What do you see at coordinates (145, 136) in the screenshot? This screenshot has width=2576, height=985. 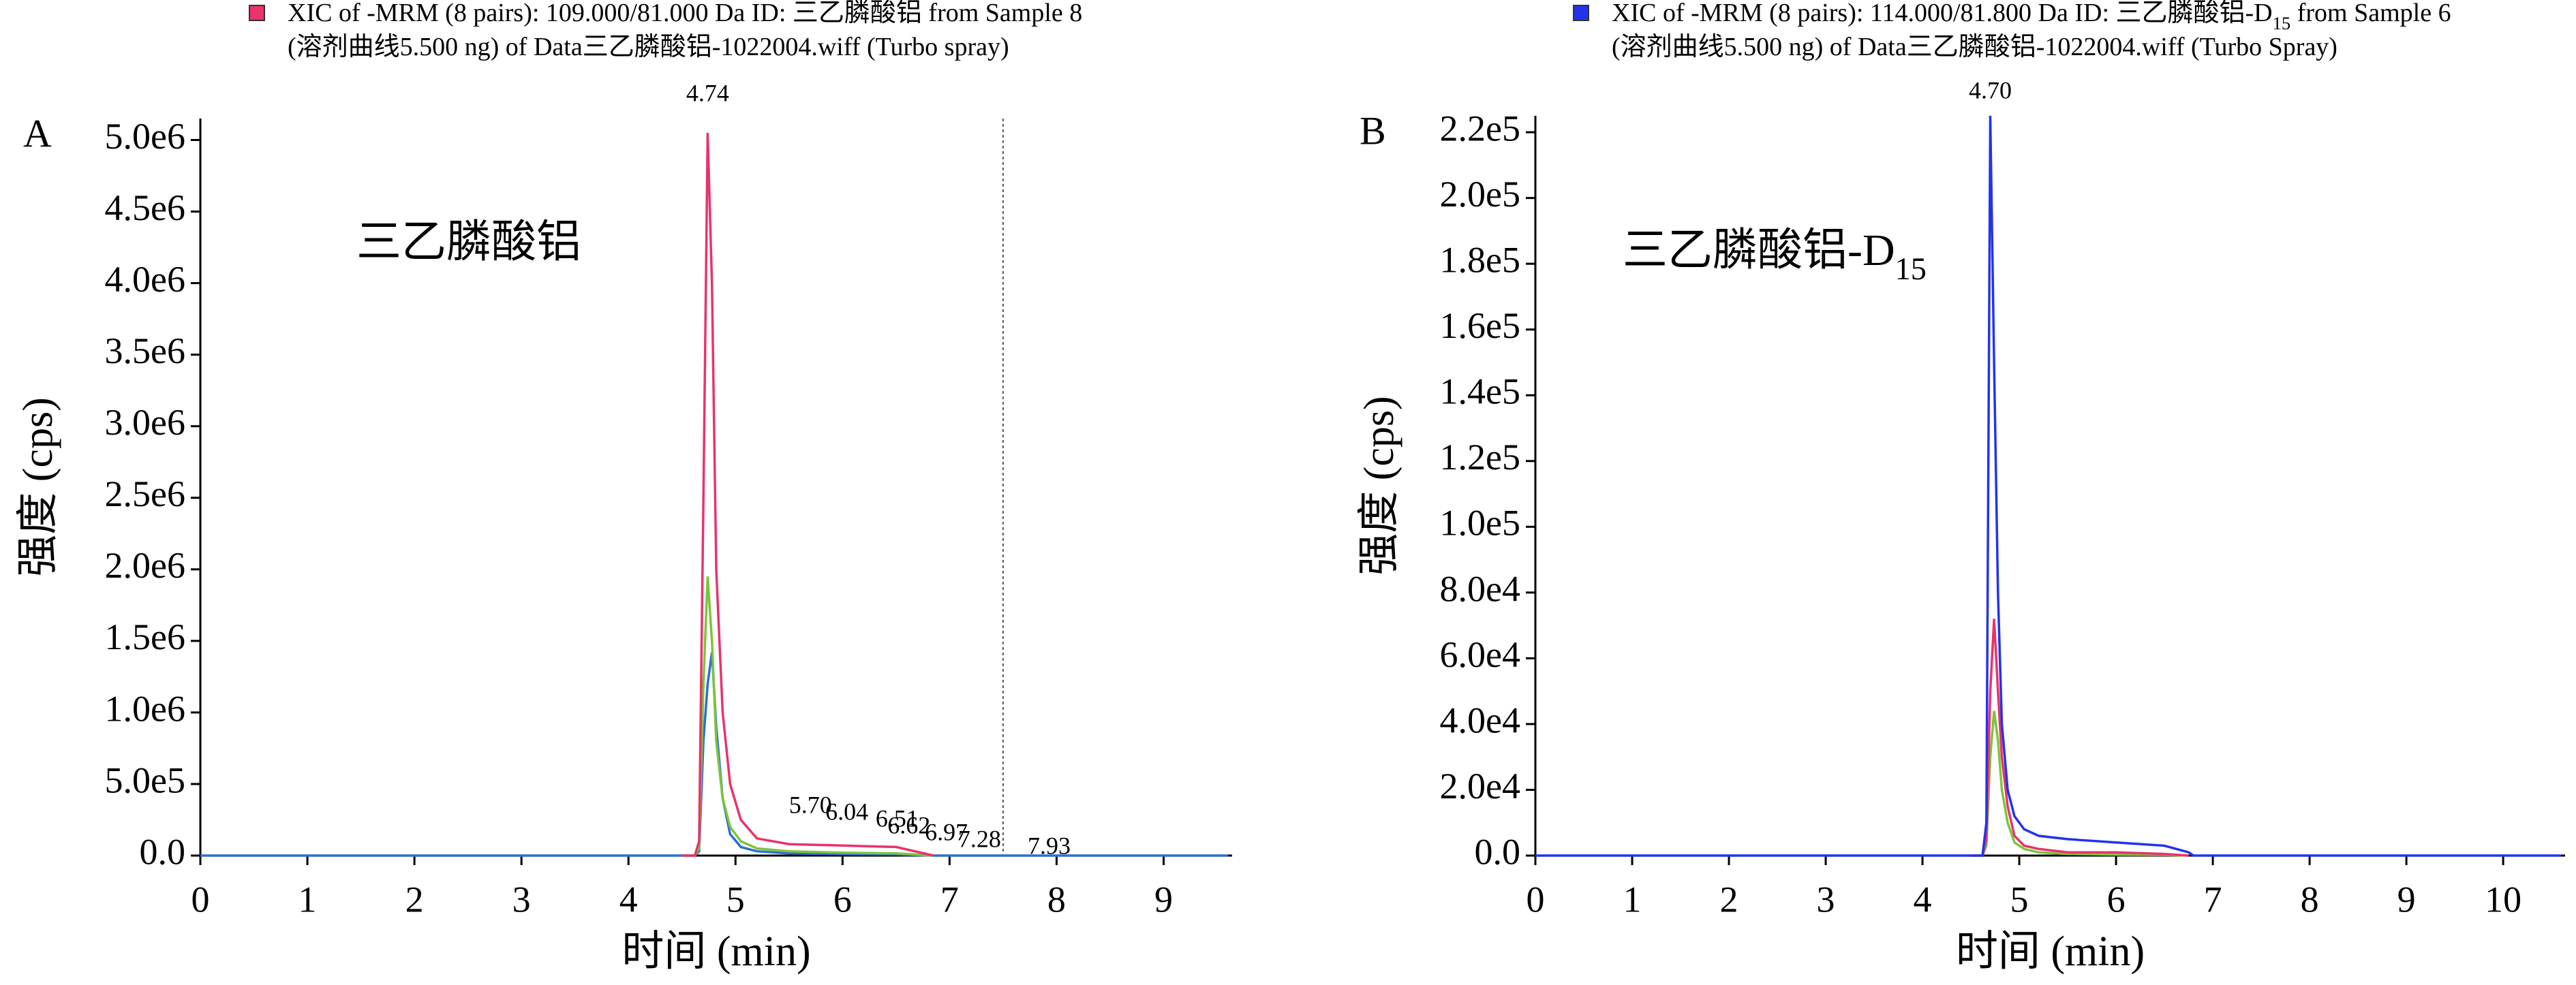 I see `y-tick-label: 5.0e6` at bounding box center [145, 136].